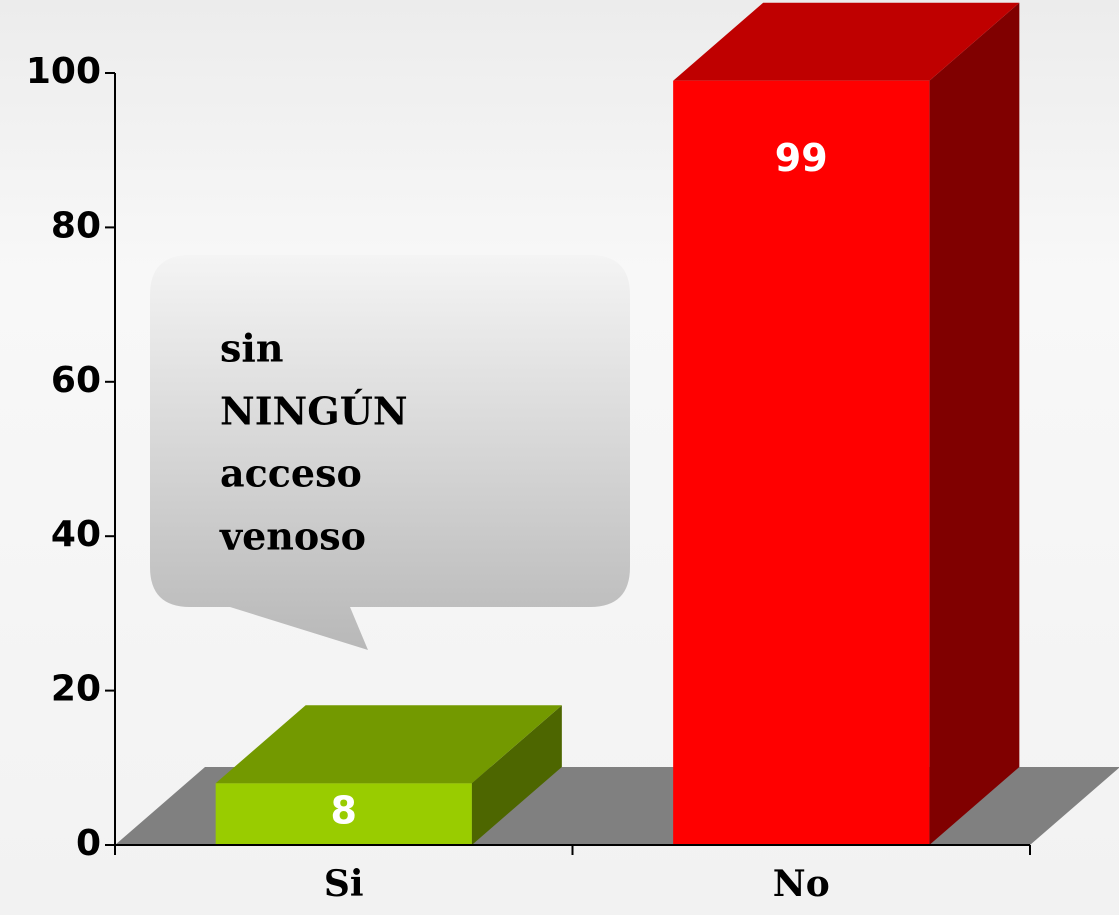 The height and width of the screenshot is (915, 1119). Describe the element at coordinates (76, 380) in the screenshot. I see `y-tick-label: 60` at that location.